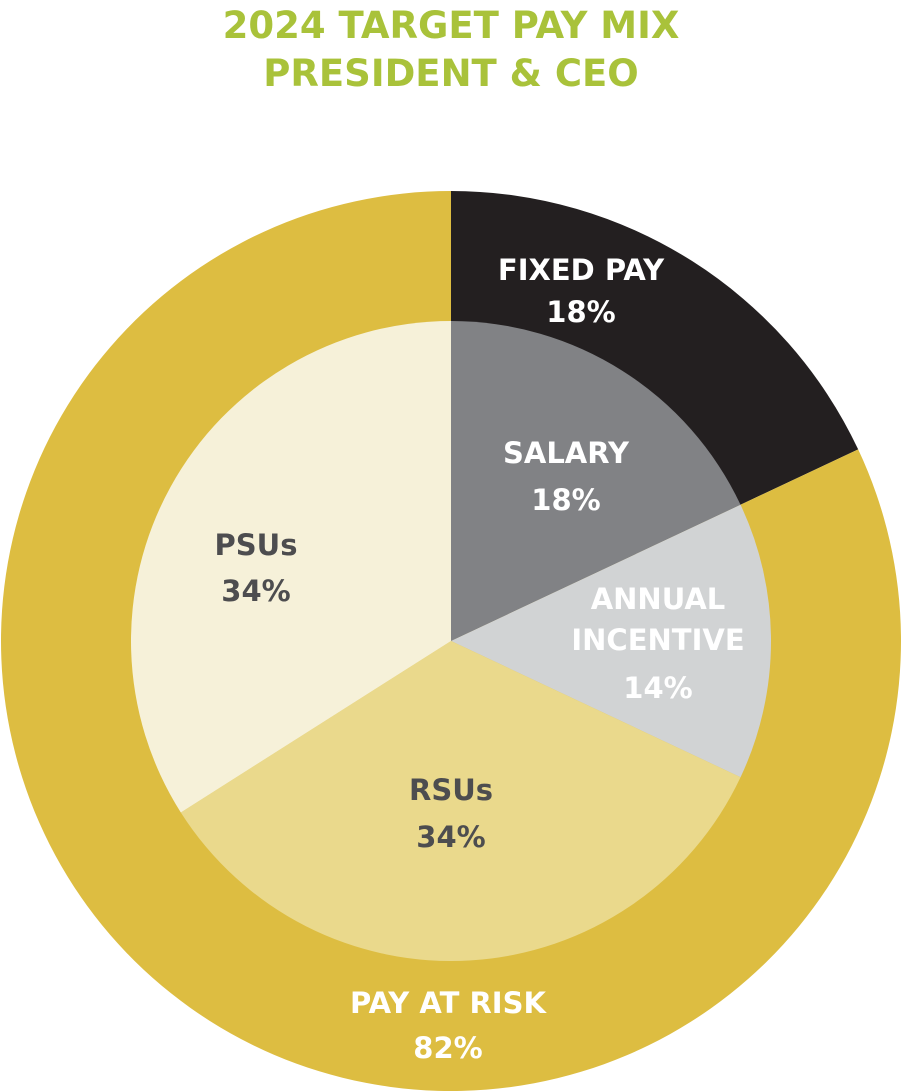 The image size is (902, 1092). What do you see at coordinates (447, 1048) in the screenshot?
I see `value-pay-at-risk: 82%` at bounding box center [447, 1048].